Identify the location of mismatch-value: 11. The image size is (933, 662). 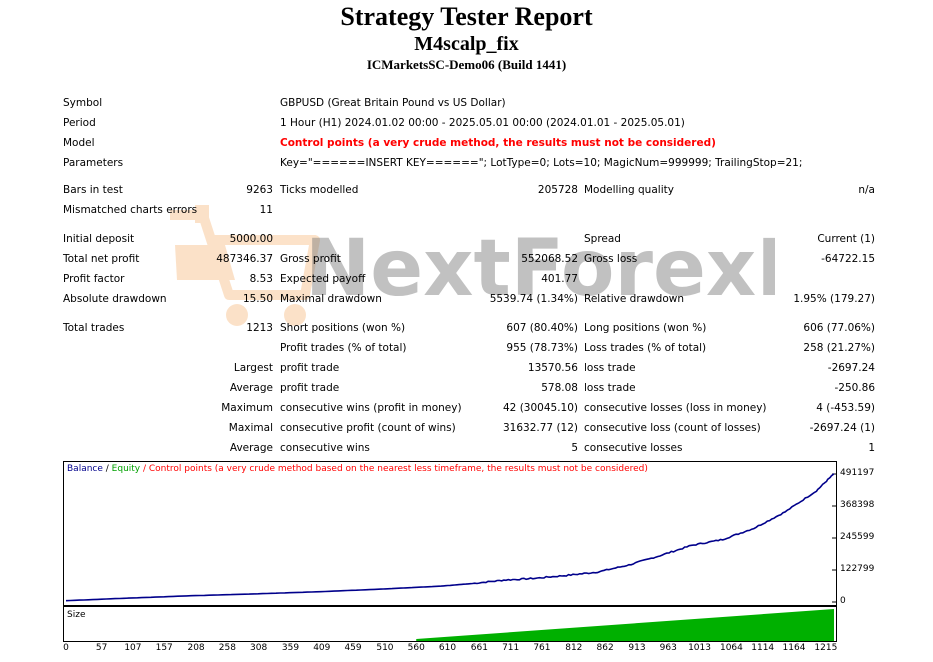
(266, 210).